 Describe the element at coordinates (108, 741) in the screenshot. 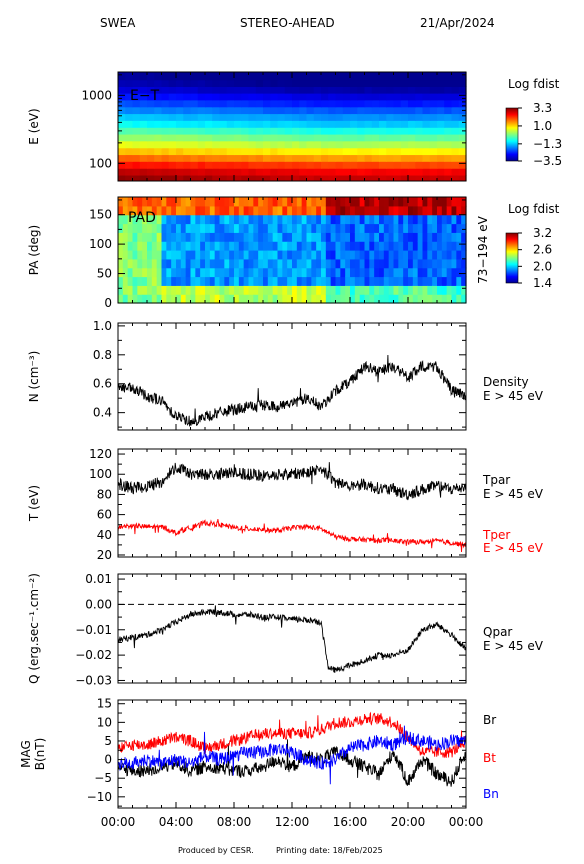

I see `y-tick-label: 5` at that location.